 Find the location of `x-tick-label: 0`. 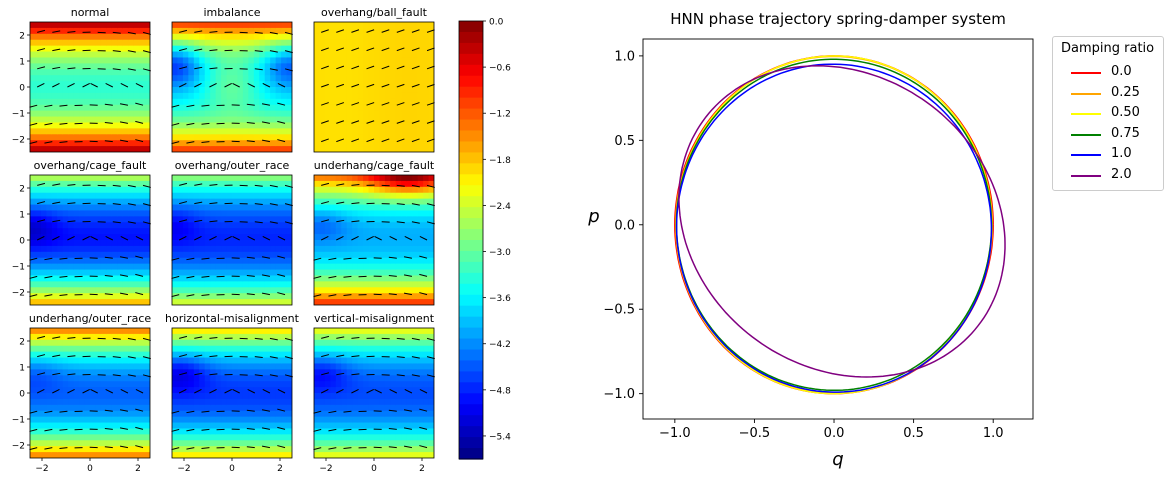

x-tick-label: 0 is located at coordinates (374, 469).